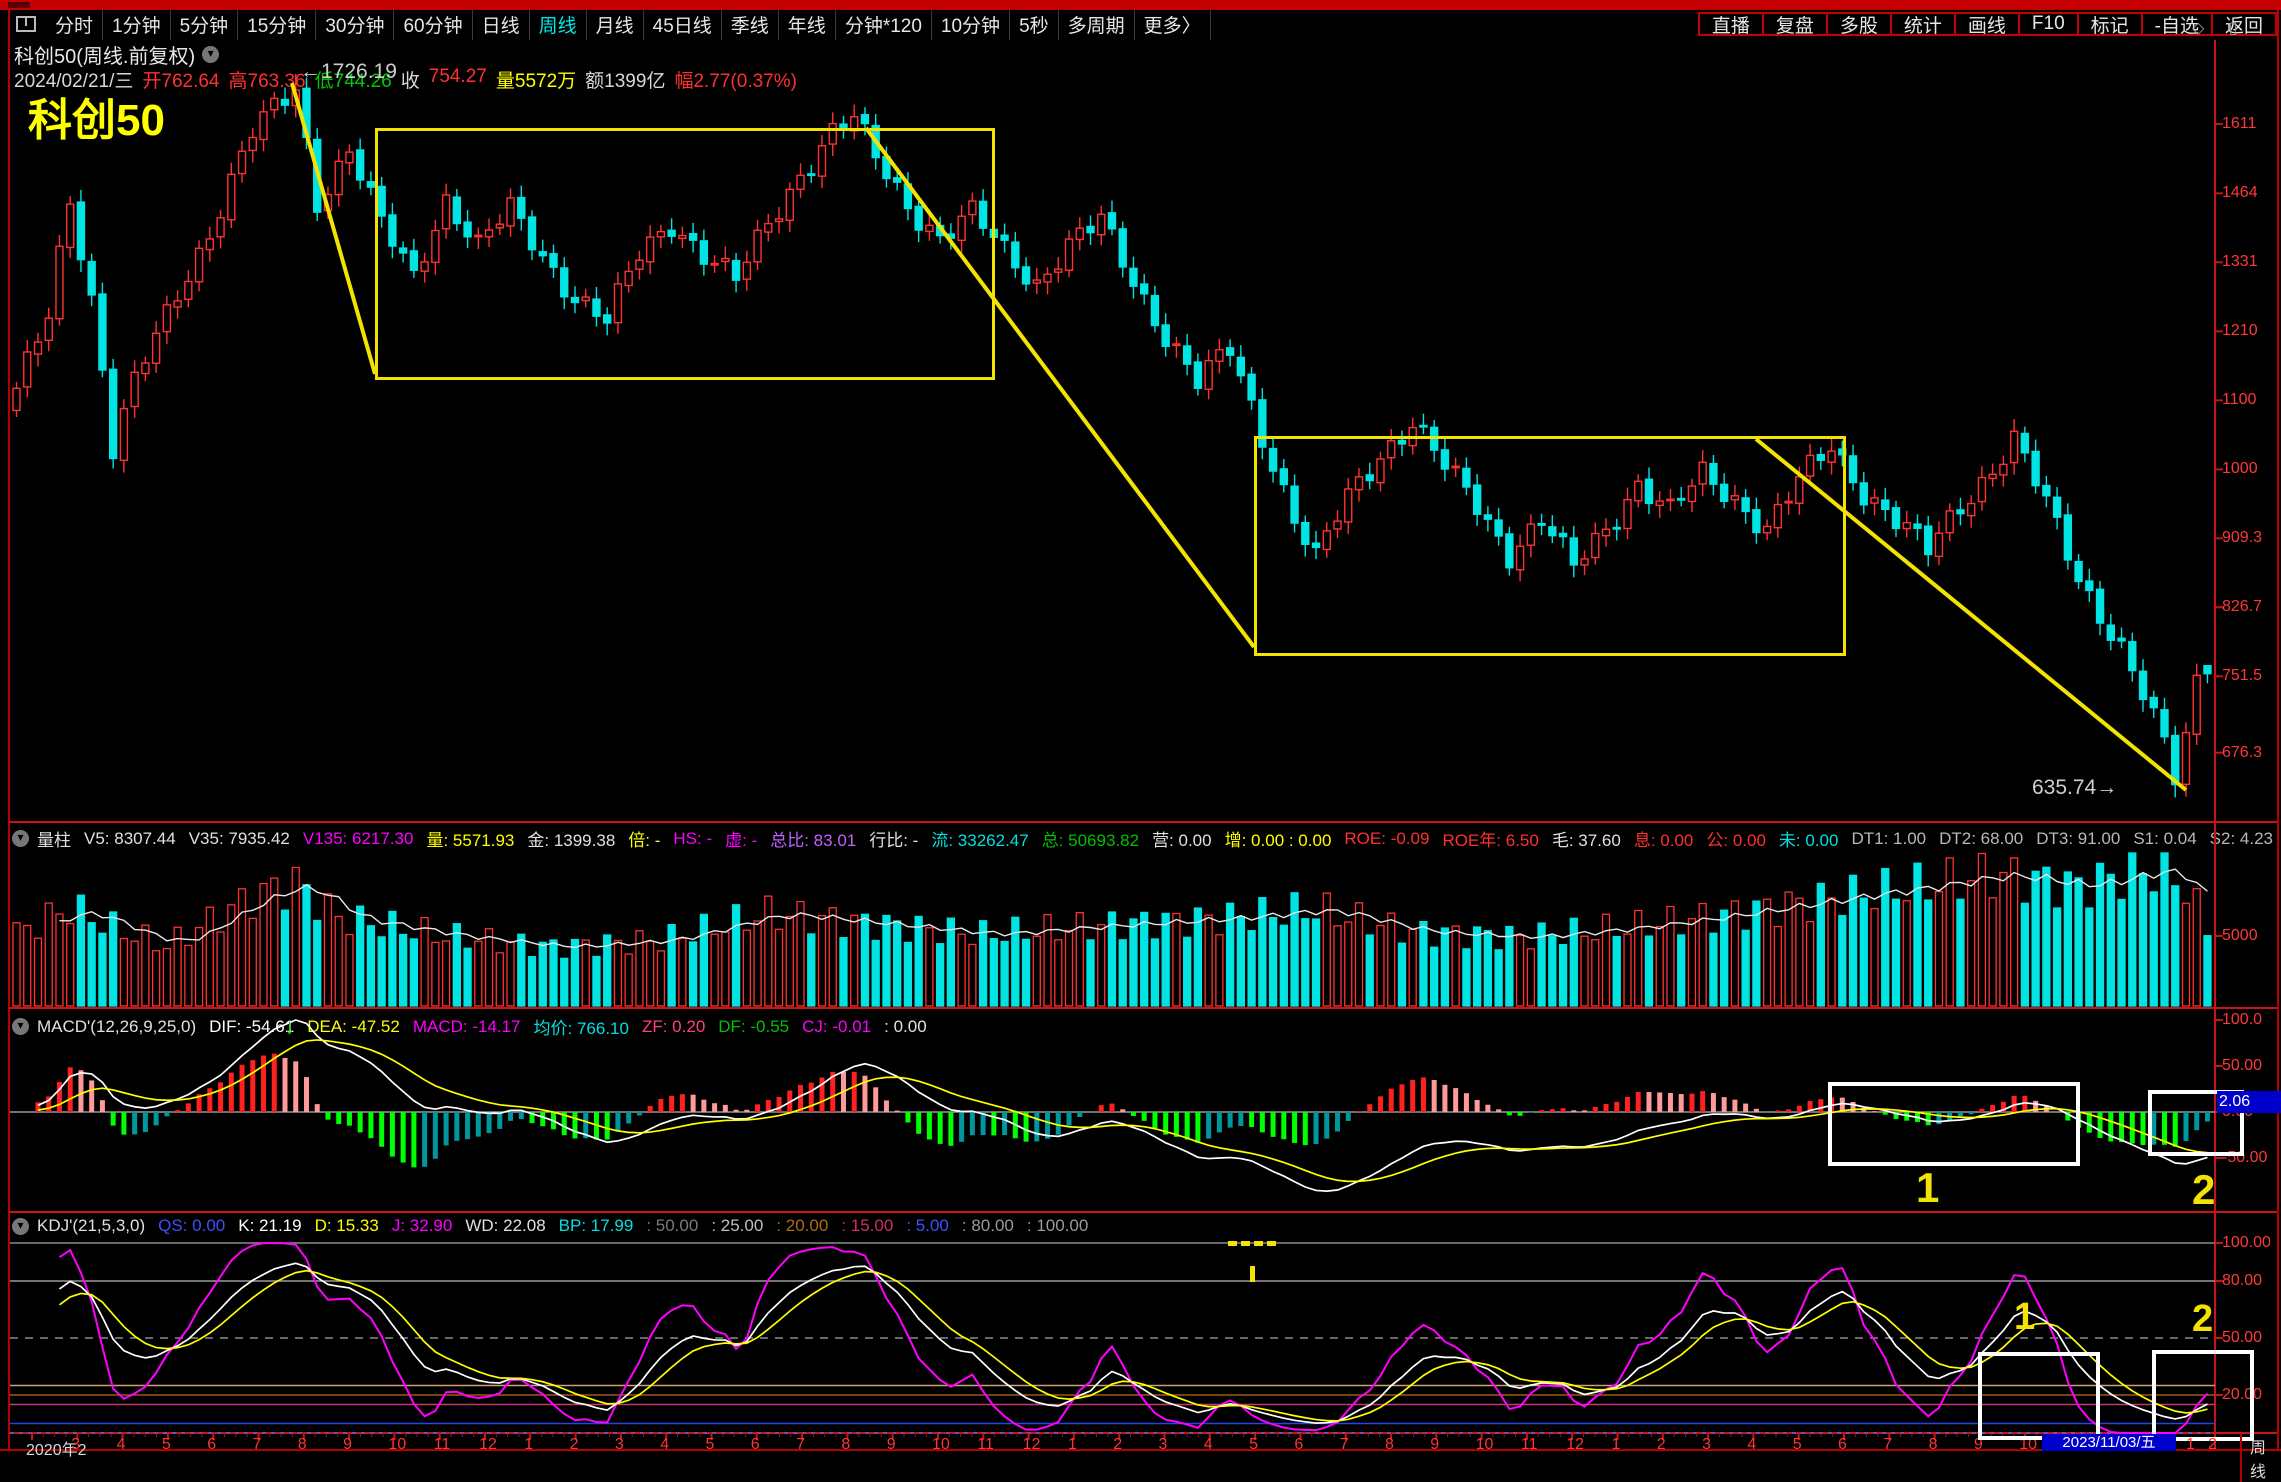 The width and height of the screenshot is (2281, 1482). Describe the element at coordinates (2242, 1065) in the screenshot. I see `macd-axis-label: 50.00` at that location.